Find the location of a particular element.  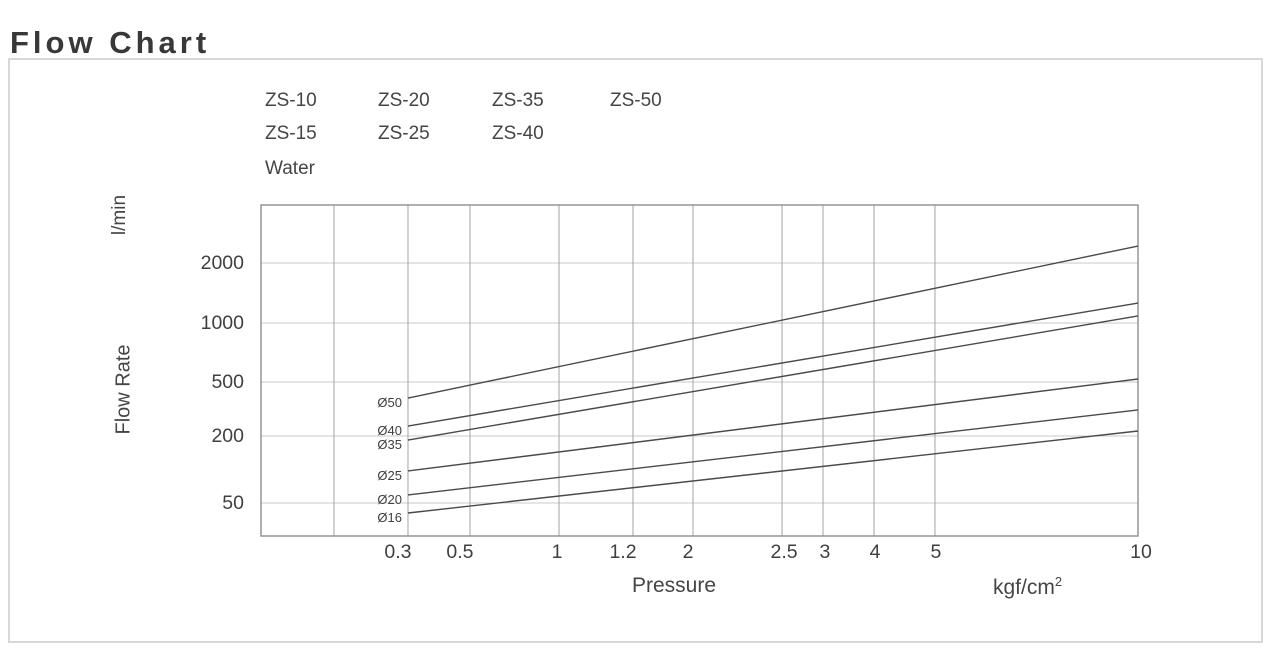

x-axis-unit-label: kgf/cm2 is located at coordinates (1027, 587).